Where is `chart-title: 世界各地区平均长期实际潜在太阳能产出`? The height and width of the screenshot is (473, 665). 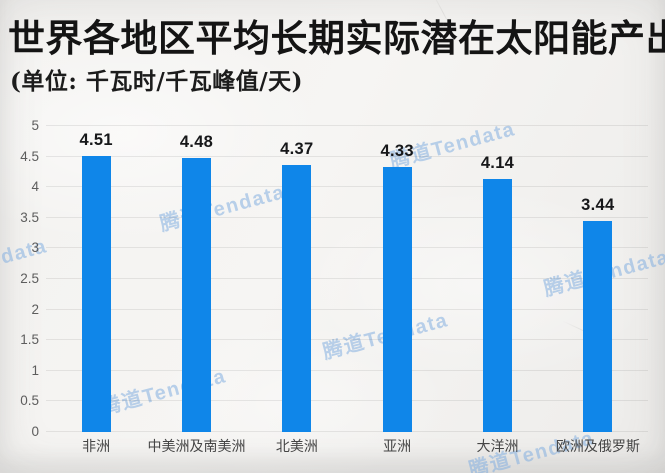 chart-title: 世界各地区平均长期实际潜在太阳能产出 is located at coordinates (336, 38).